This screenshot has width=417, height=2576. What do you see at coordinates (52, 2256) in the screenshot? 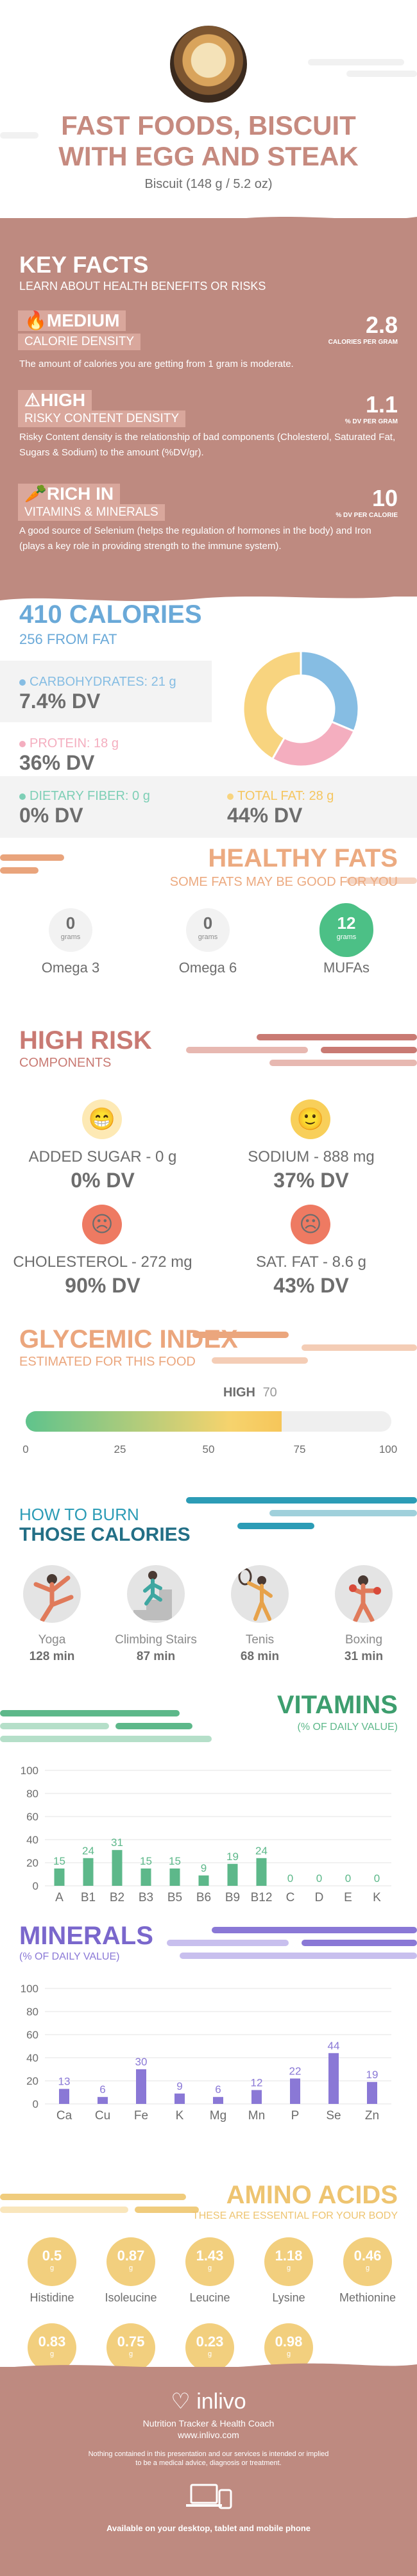
I see `amino-value: 0.5` at bounding box center [52, 2256].